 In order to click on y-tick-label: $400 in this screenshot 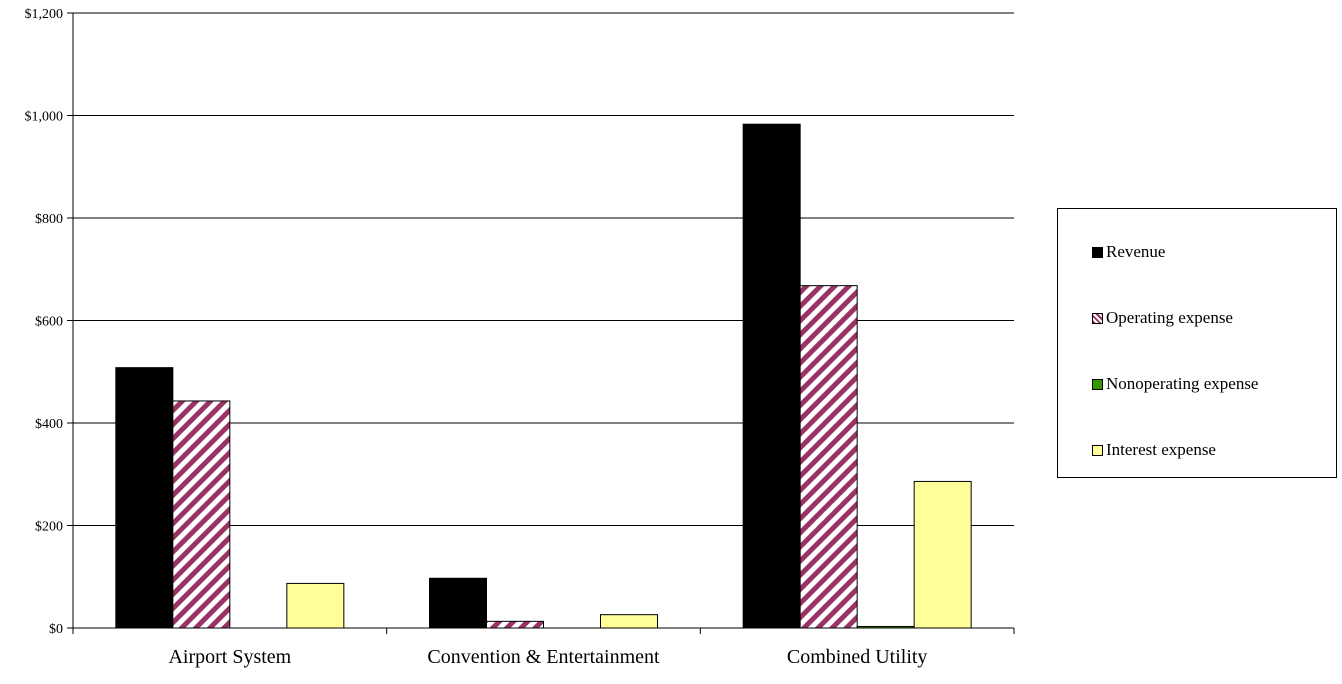, I will do `click(49, 424)`.